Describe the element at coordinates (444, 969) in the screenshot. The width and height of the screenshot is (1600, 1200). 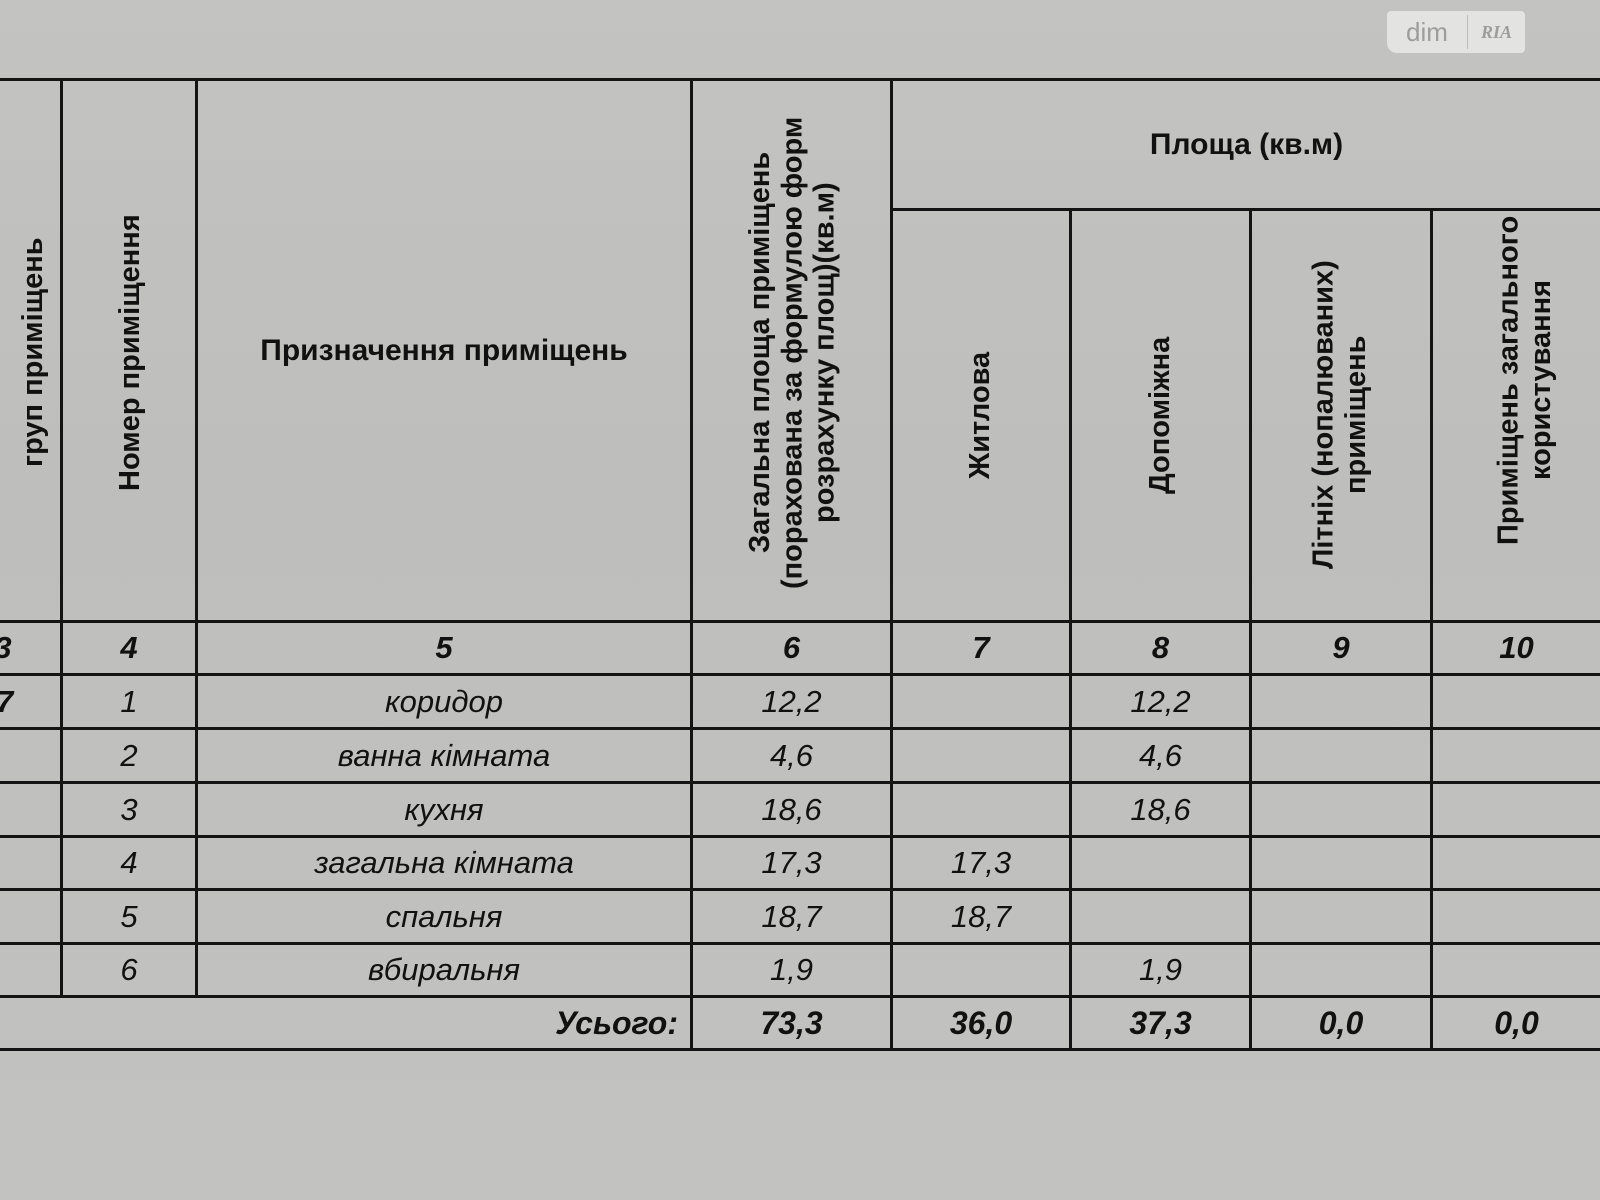
I see `room-purpose: вбиральня` at that location.